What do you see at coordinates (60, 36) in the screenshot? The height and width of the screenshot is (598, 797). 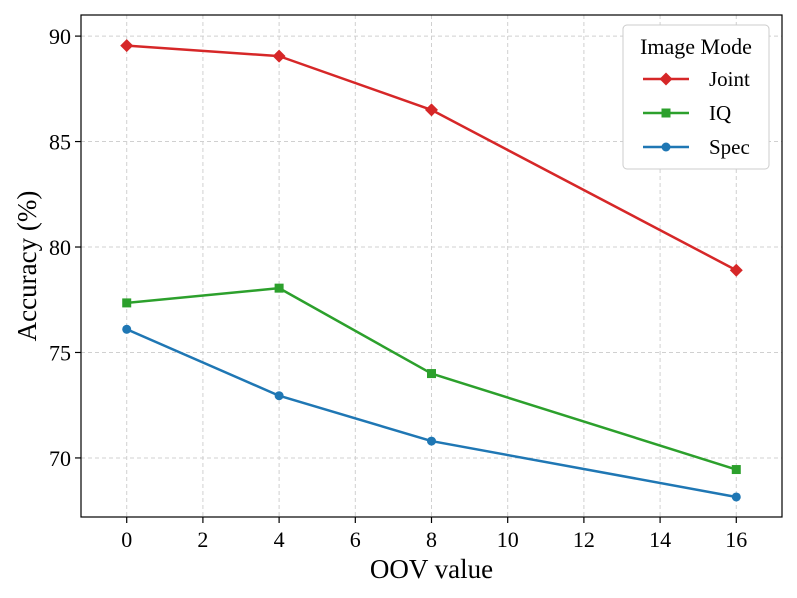 I see `y-tick-label: 90` at bounding box center [60, 36].